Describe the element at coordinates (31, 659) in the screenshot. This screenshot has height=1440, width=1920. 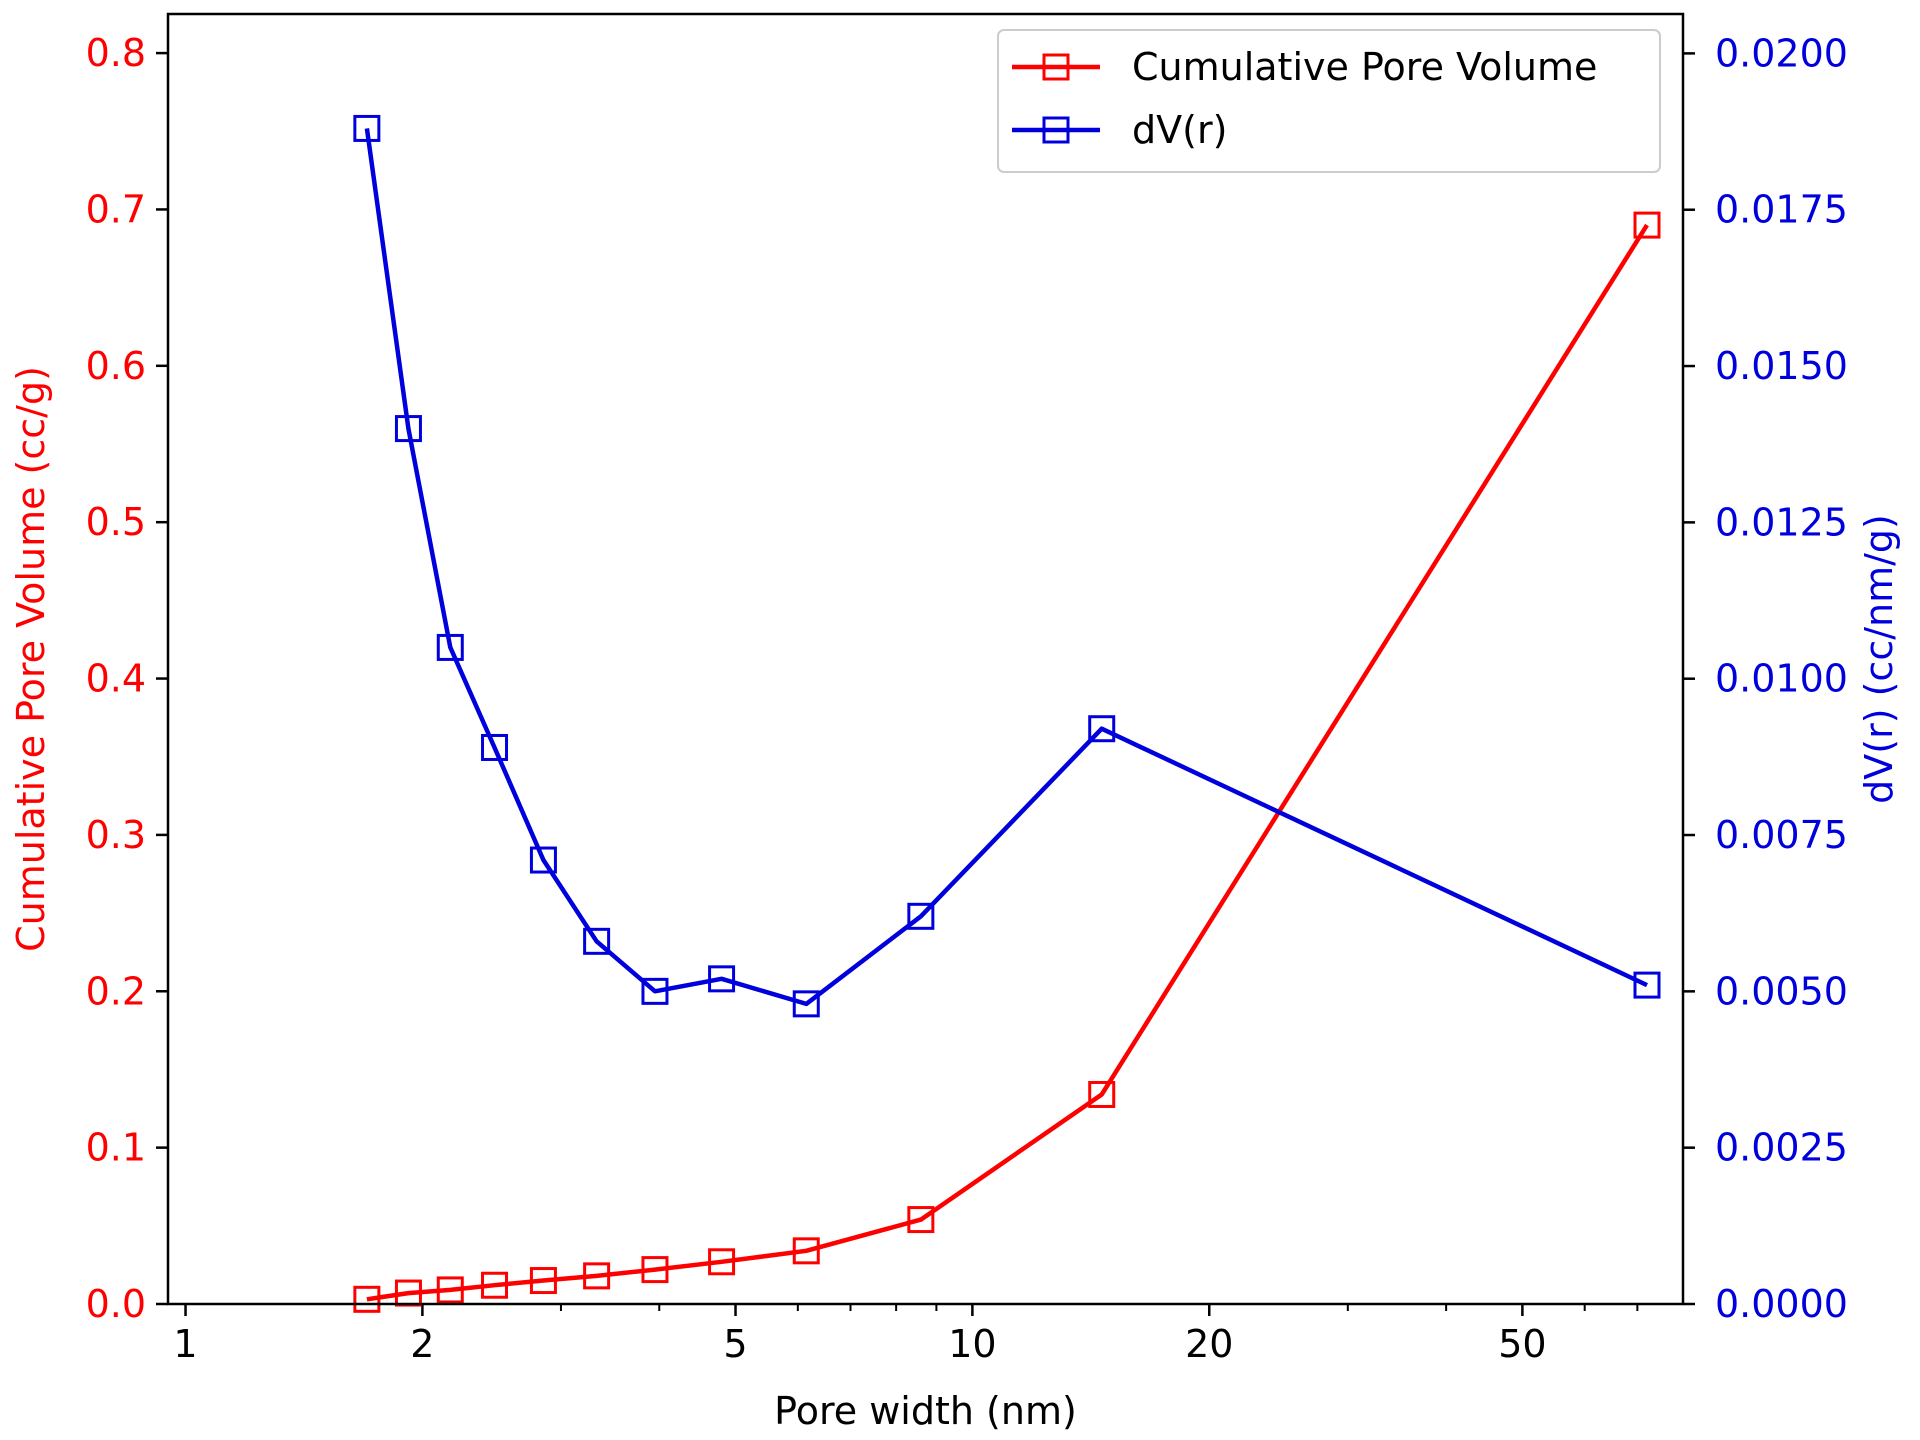
I see `left-axis-label: Cumulative Pore Volume (cc/g)` at that location.